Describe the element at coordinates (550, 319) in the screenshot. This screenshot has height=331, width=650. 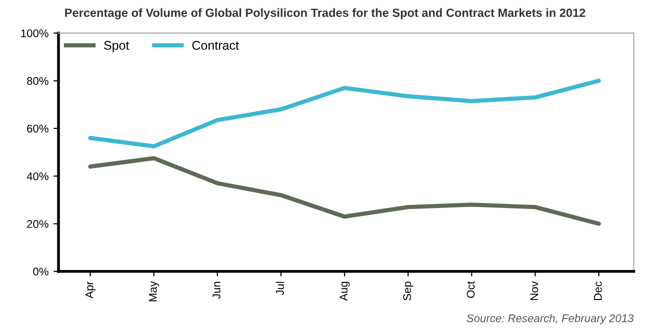
I see `source-note: Source: Research, February 2013` at that location.